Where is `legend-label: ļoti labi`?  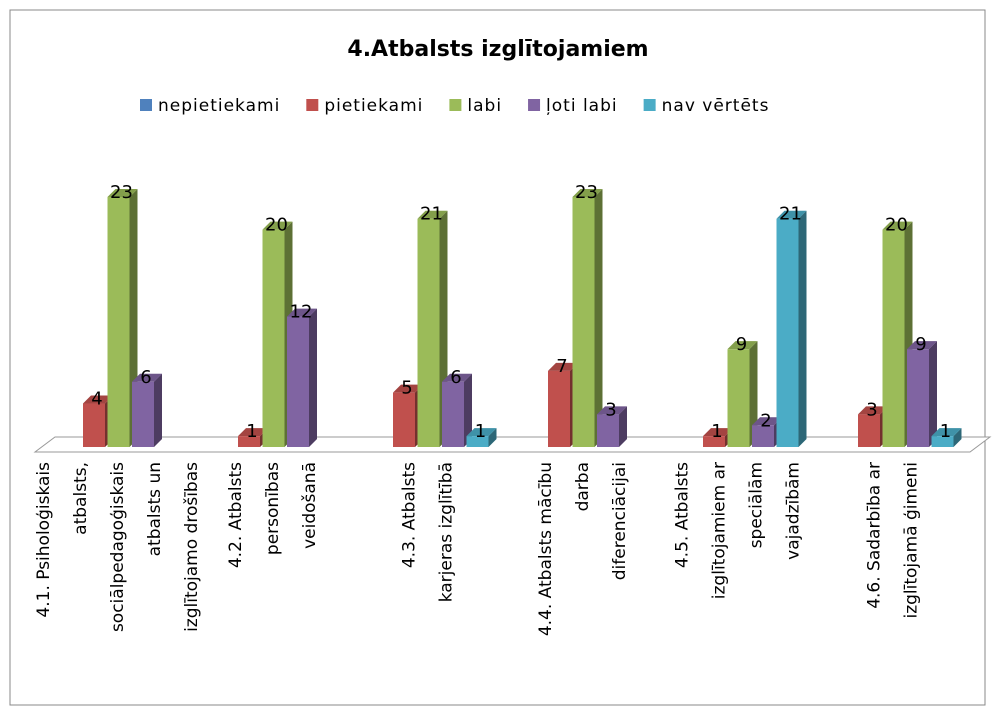
legend-label: ļoti labi is located at coordinates (582, 106).